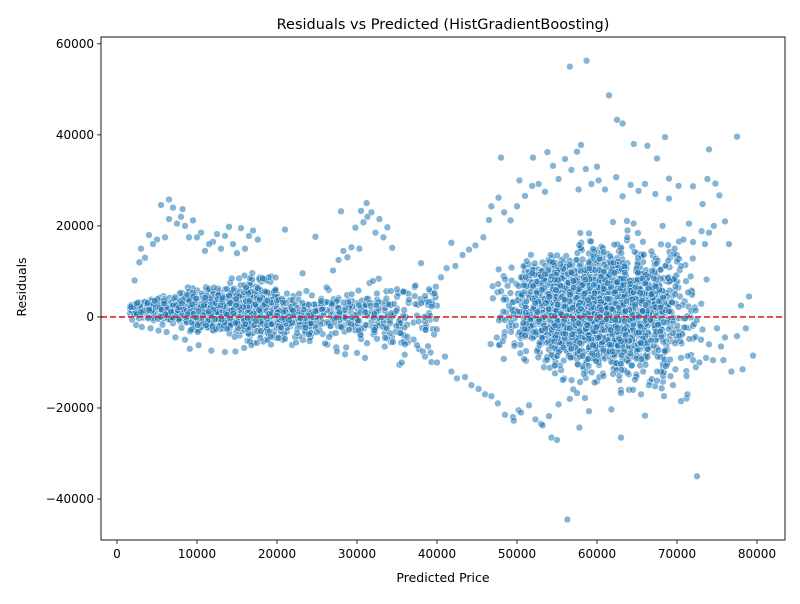 Image resolution: width=800 pixels, height=604 pixels. I want to click on x-tick-label: 70000, so click(677, 554).